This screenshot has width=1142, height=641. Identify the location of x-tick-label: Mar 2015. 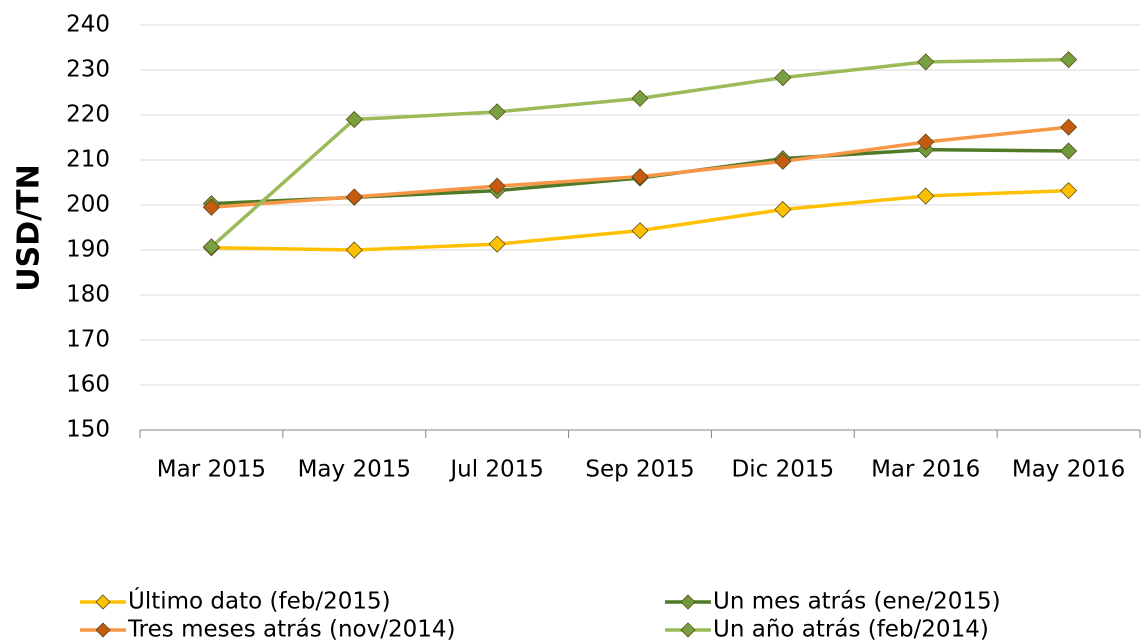
(211, 470).